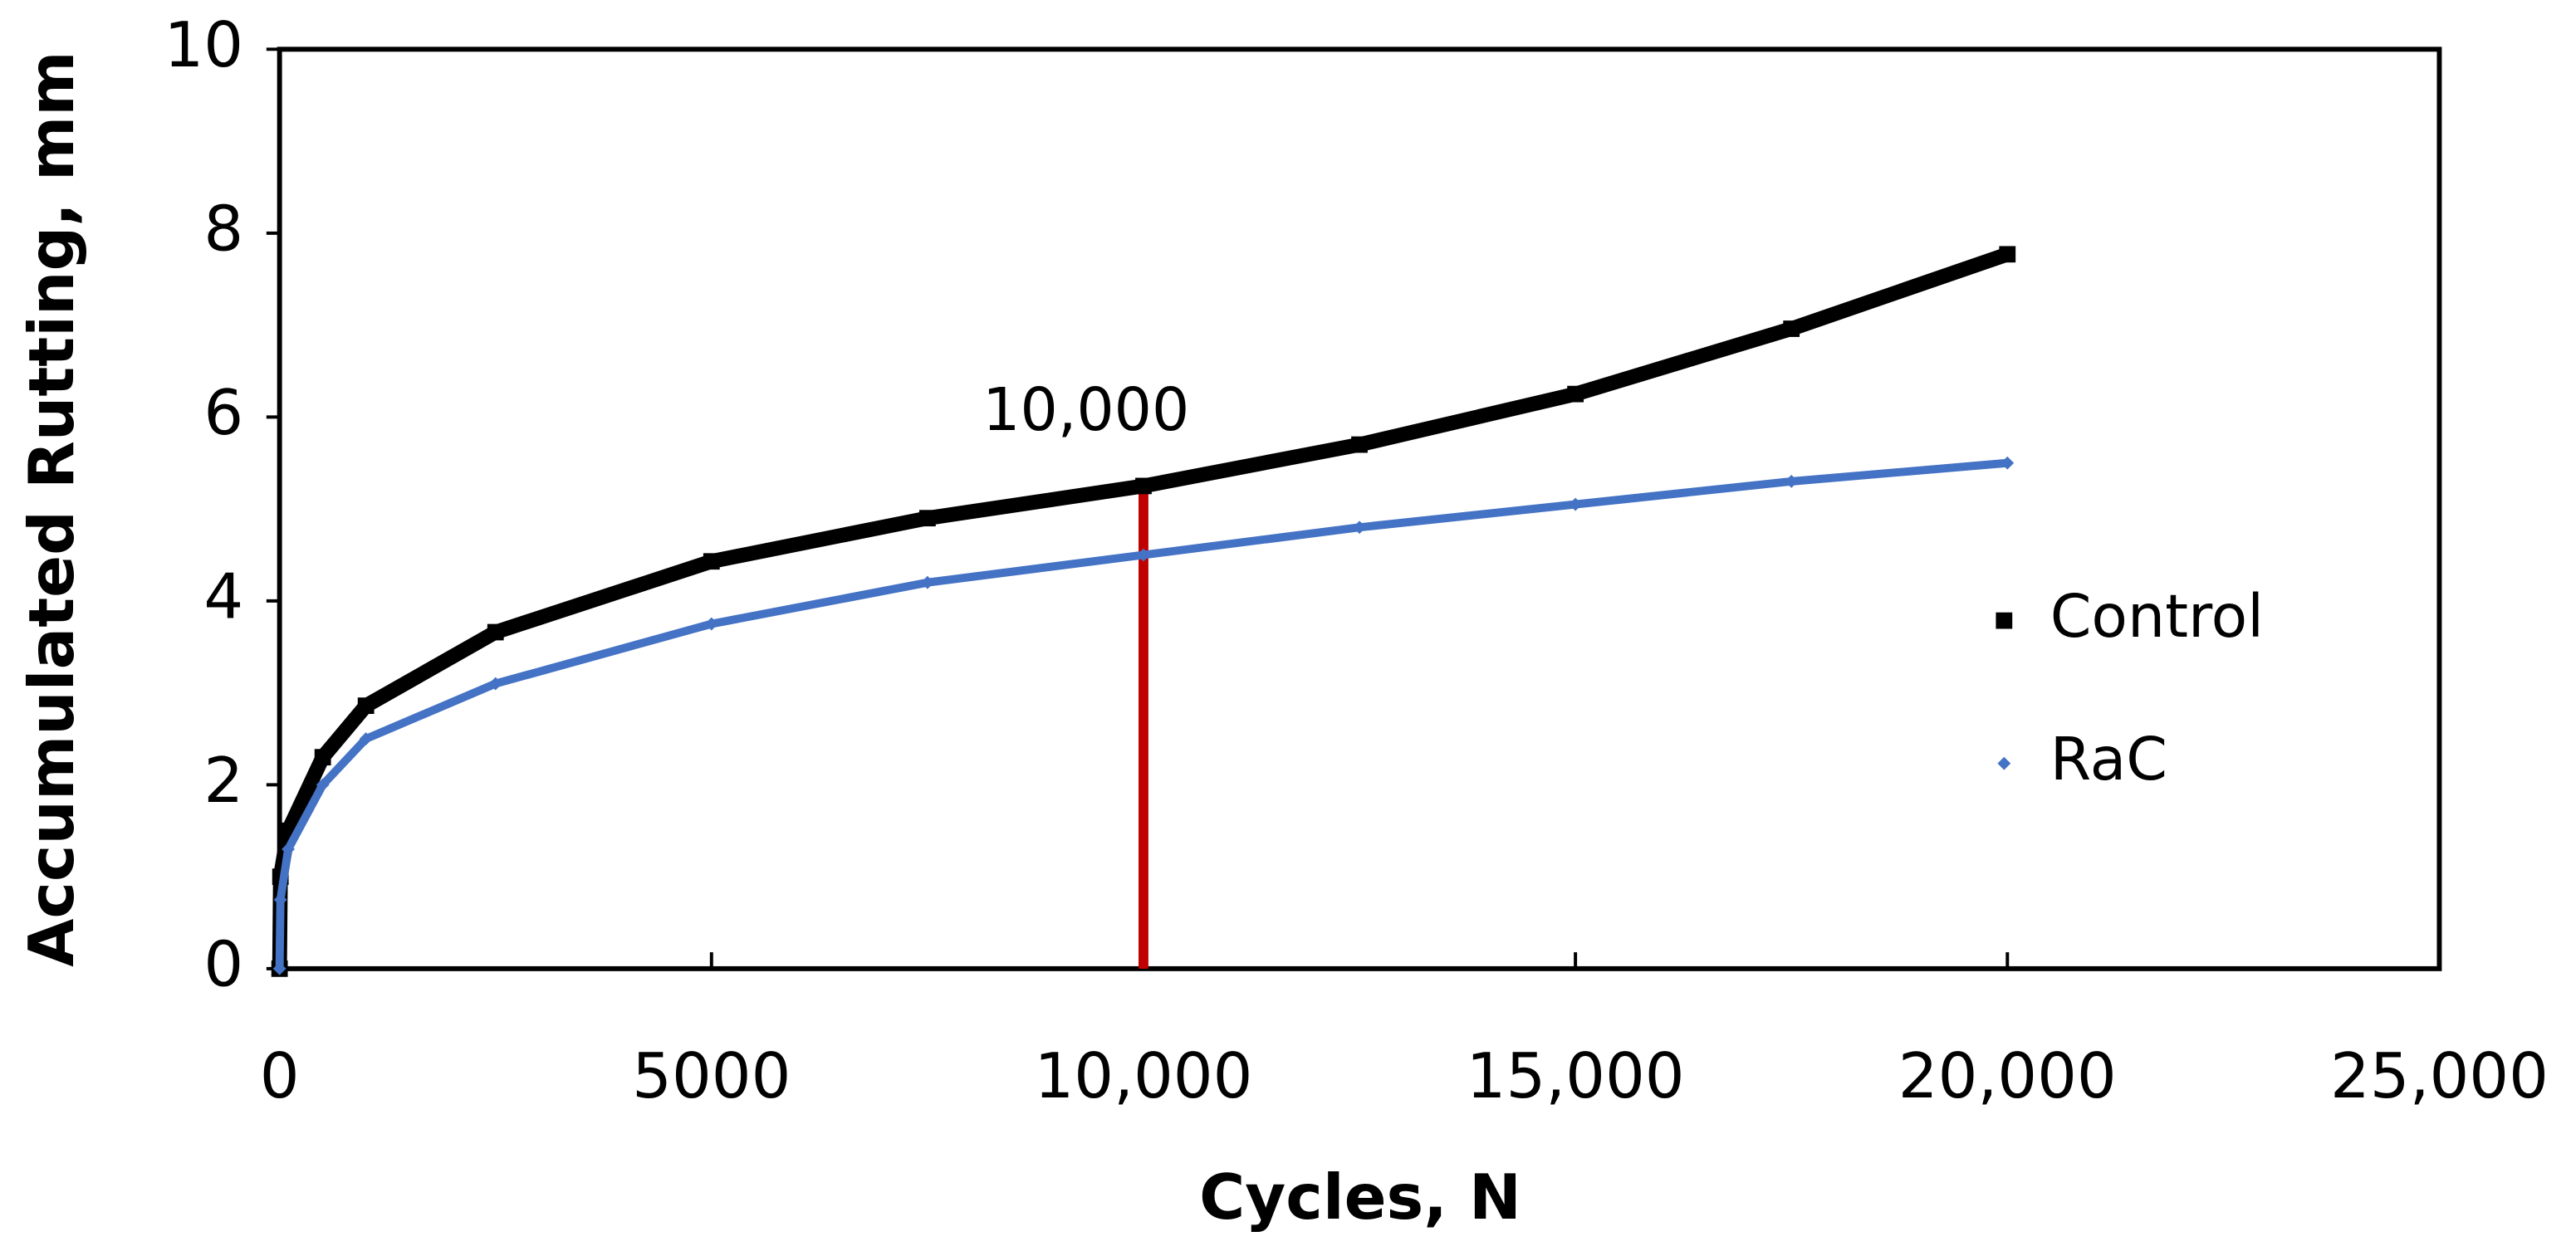 The width and height of the screenshot is (2576, 1256). I want to click on y-tick-label: 8, so click(223, 229).